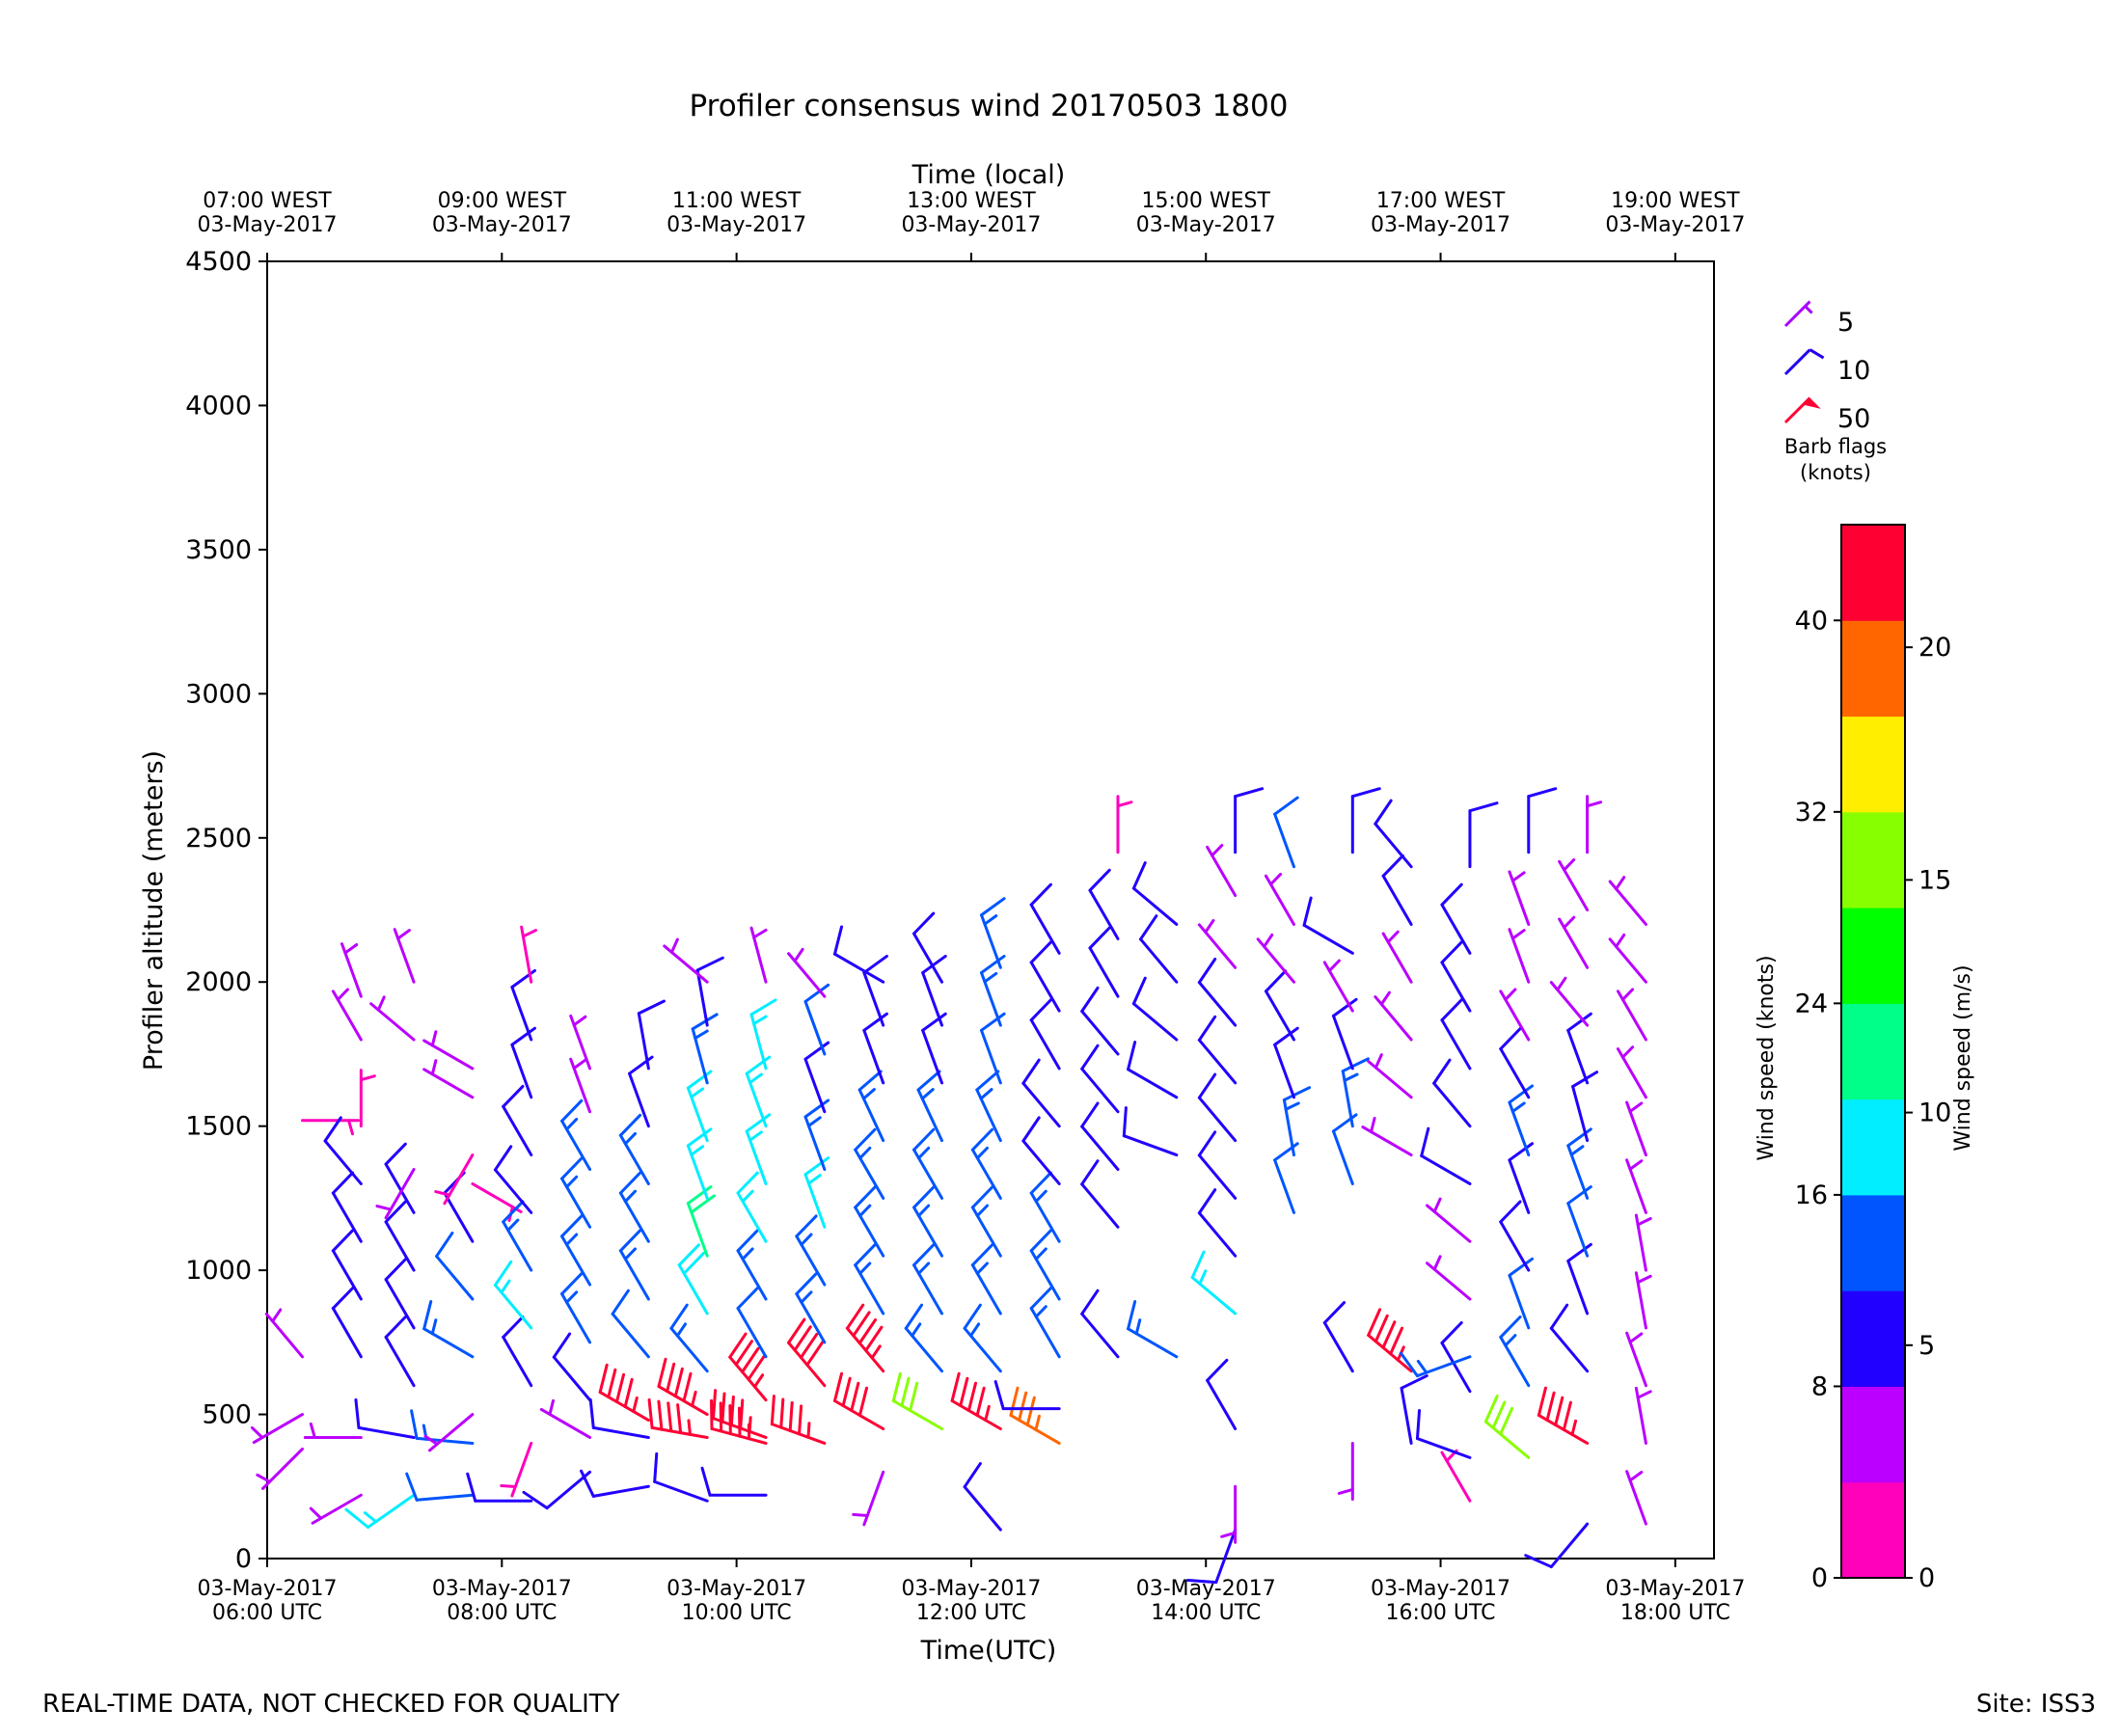 The width and height of the screenshot is (2122, 1736). Describe the element at coordinates (1846, 323) in the screenshot. I see `barb-legend-label: 5` at that location.